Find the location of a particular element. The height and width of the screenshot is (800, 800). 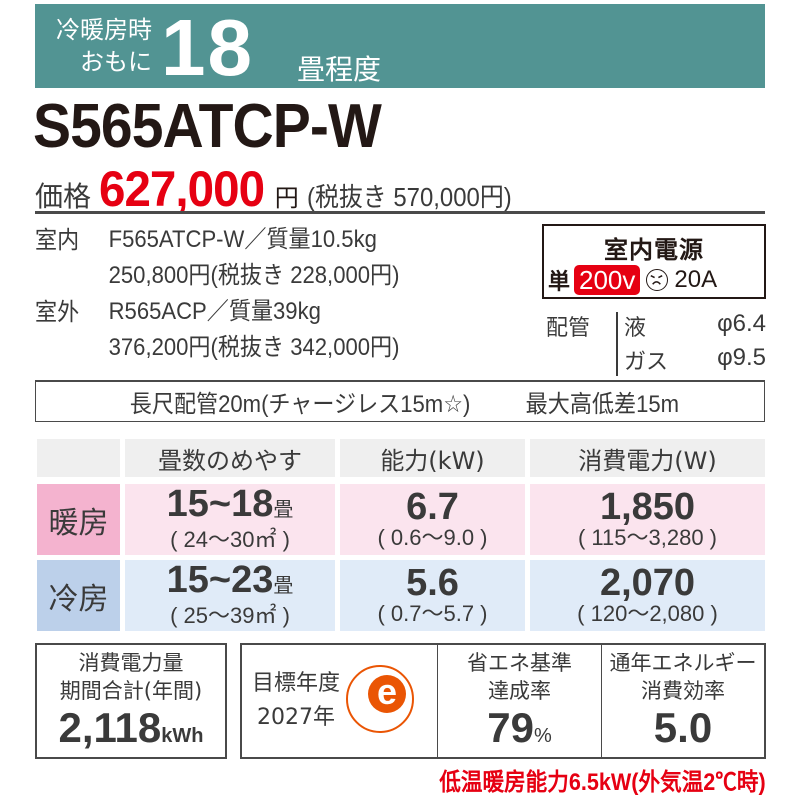

low-temp-heating-note: 低温暖房能力6.5kW(外気温2℃時) is located at coordinates (602, 782).